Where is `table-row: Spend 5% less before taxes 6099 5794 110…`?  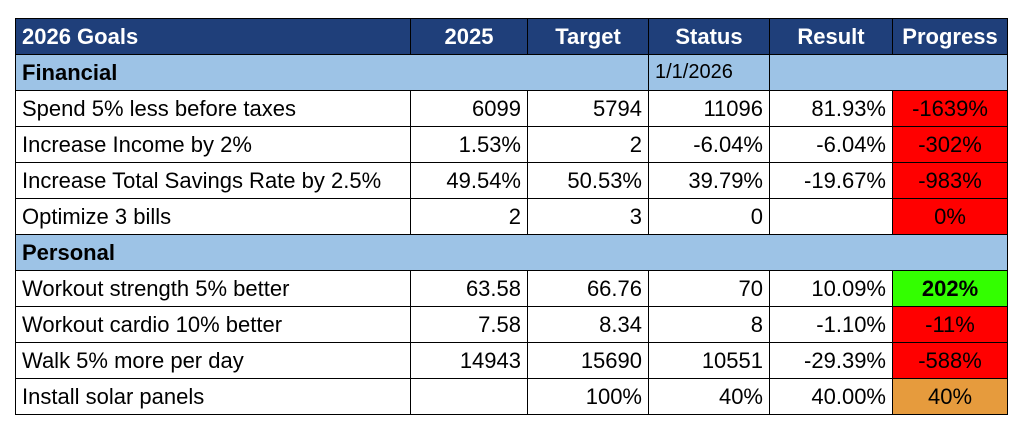
table-row: Spend 5% less before taxes 6099 5794 110… is located at coordinates (511, 108).